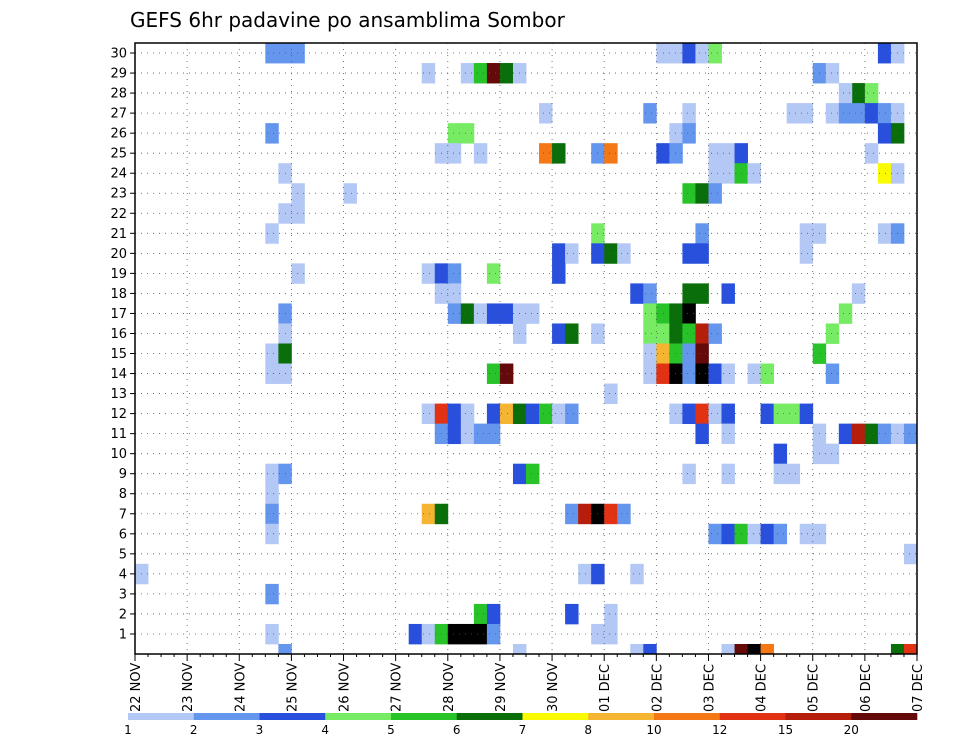  Describe the element at coordinates (240, 687) in the screenshot. I see `x-tick-label: 24 NOV` at that location.